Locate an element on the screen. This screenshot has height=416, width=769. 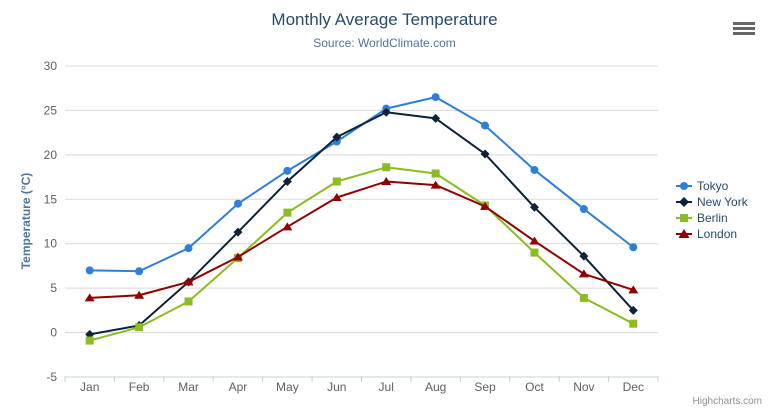
y-axis-label: 15 is located at coordinates (51, 199).